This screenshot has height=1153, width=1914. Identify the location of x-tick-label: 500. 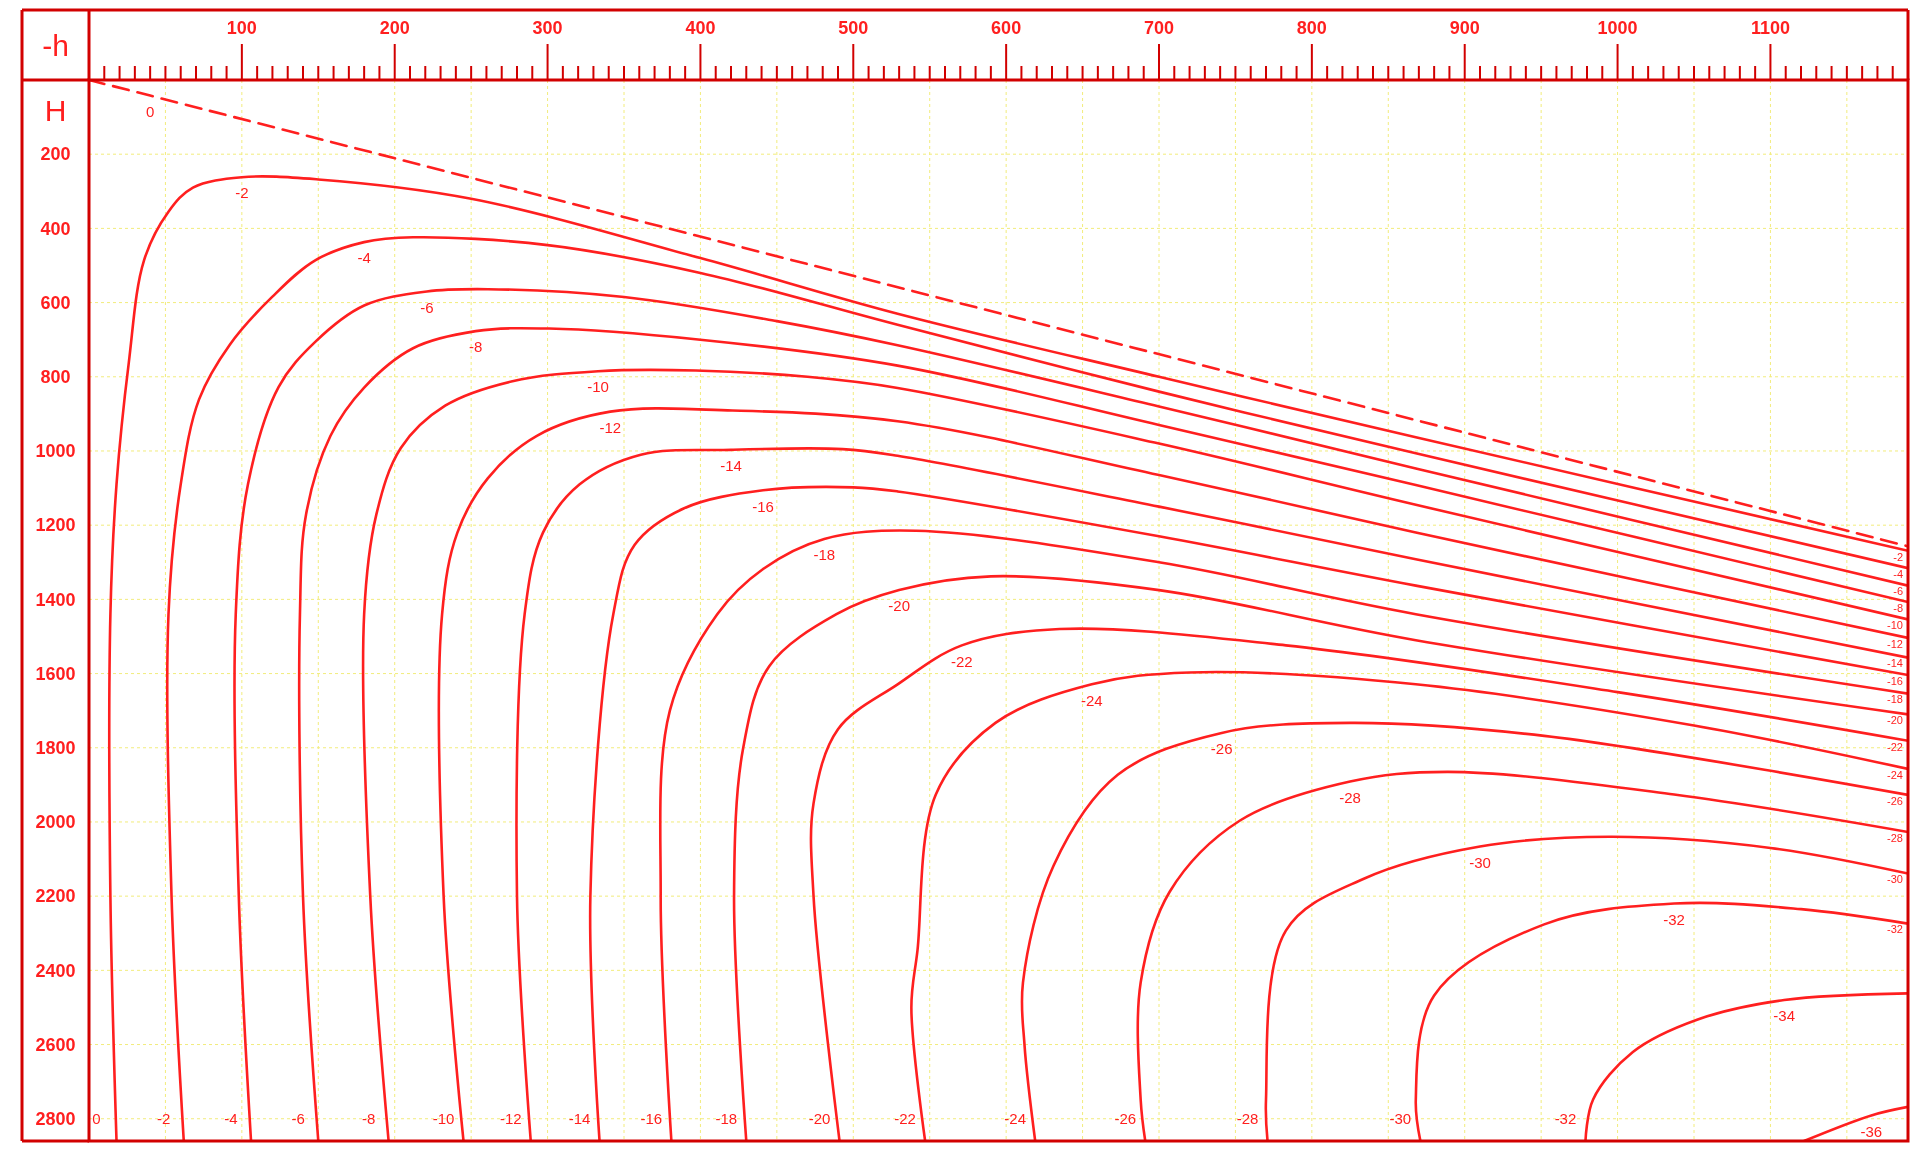
(853, 28).